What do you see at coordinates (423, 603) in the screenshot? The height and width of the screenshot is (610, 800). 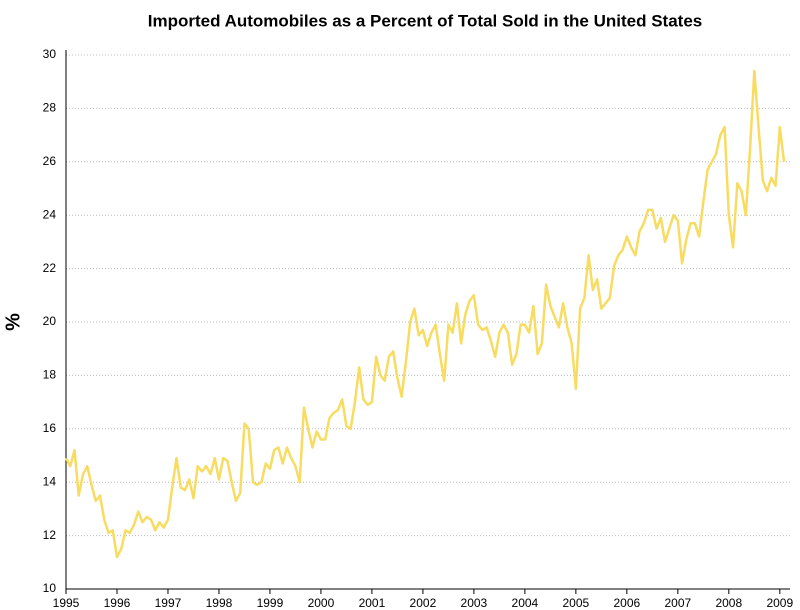 I see `x-tick-label: 2002` at bounding box center [423, 603].